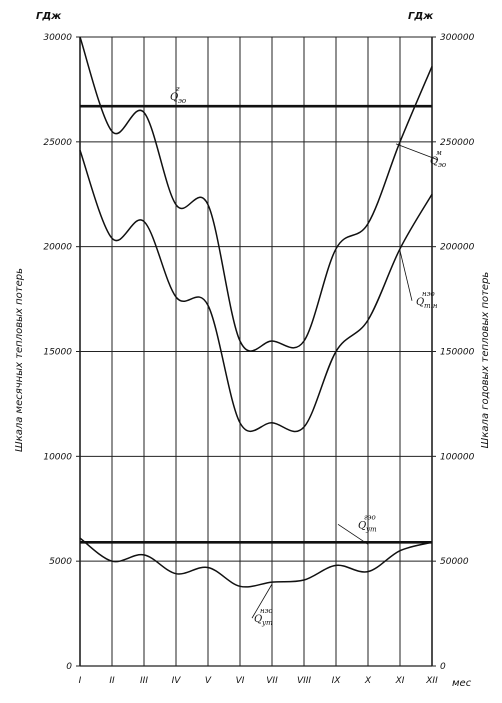 The width and height of the screenshot is (502, 703). What do you see at coordinates (443, 667) in the screenshot?
I see `y-tick-label-right: 0` at bounding box center [443, 667].